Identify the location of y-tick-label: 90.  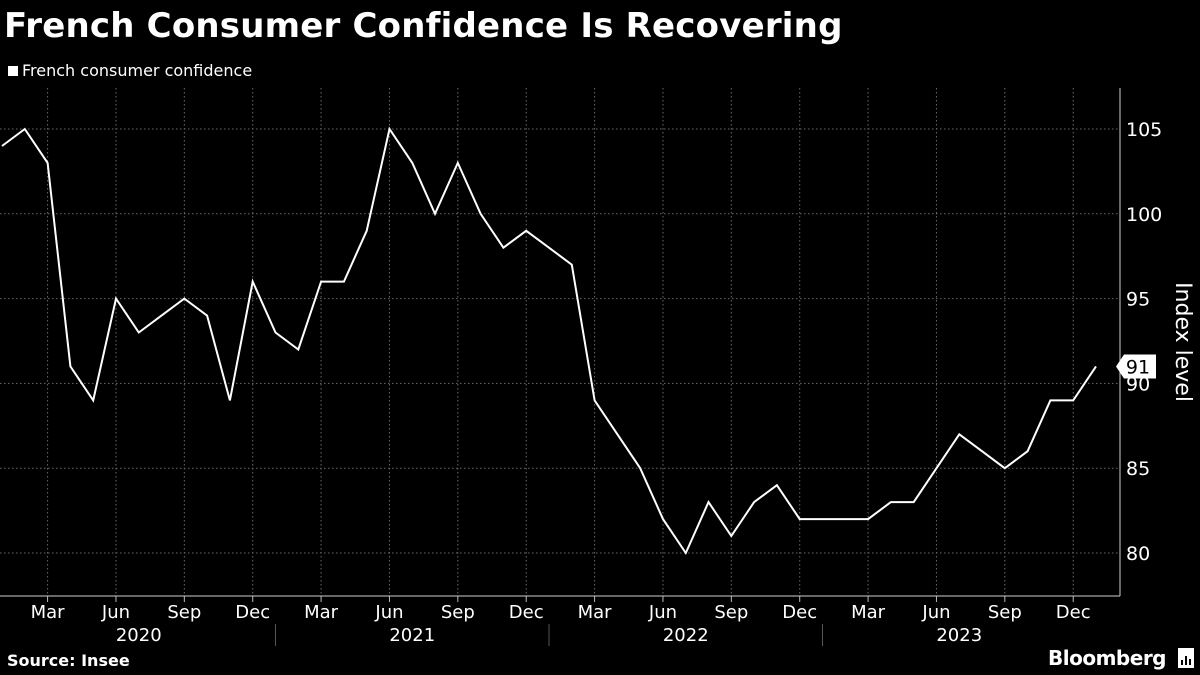
(1138, 384).